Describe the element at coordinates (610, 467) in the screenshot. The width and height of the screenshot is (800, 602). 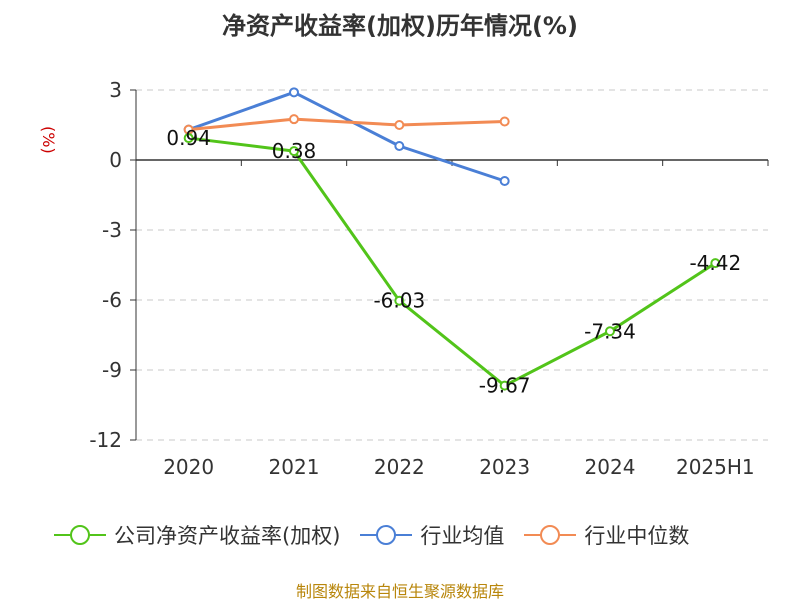
I see `x-tick-label: 2024` at that location.